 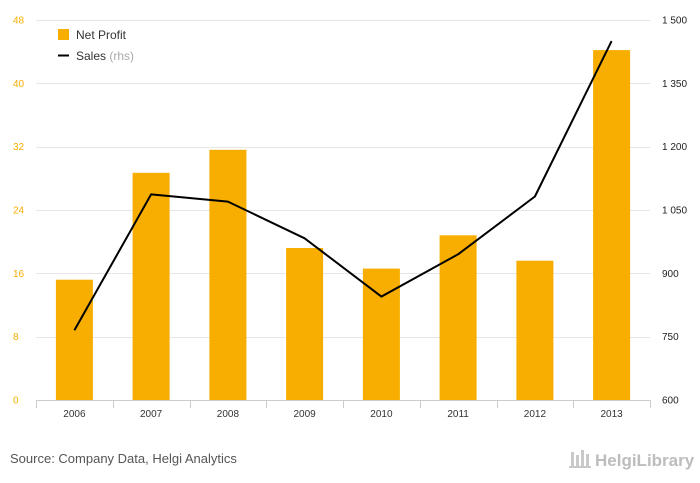 I want to click on x-tick-label-2006: 2006, so click(x=74, y=414).